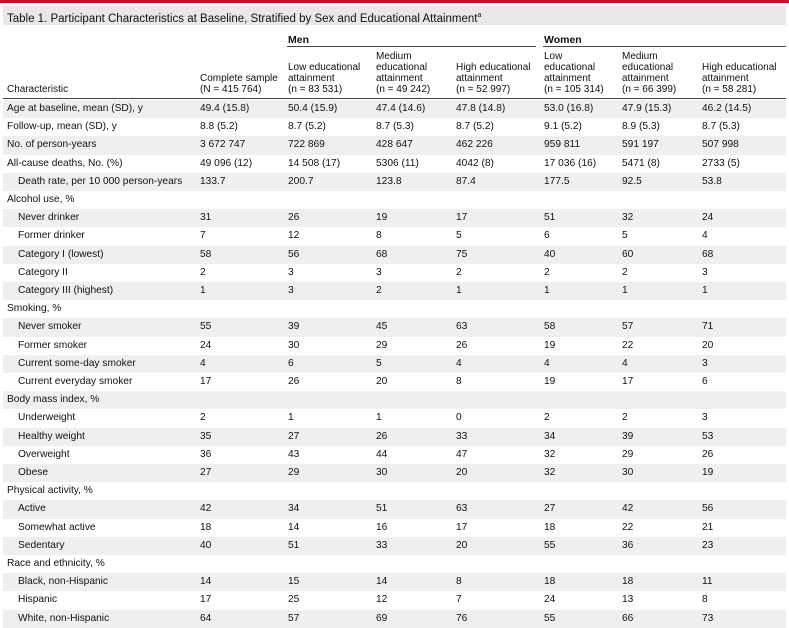  Describe the element at coordinates (462, 545) in the screenshot. I see `table-cell: 20` at that location.